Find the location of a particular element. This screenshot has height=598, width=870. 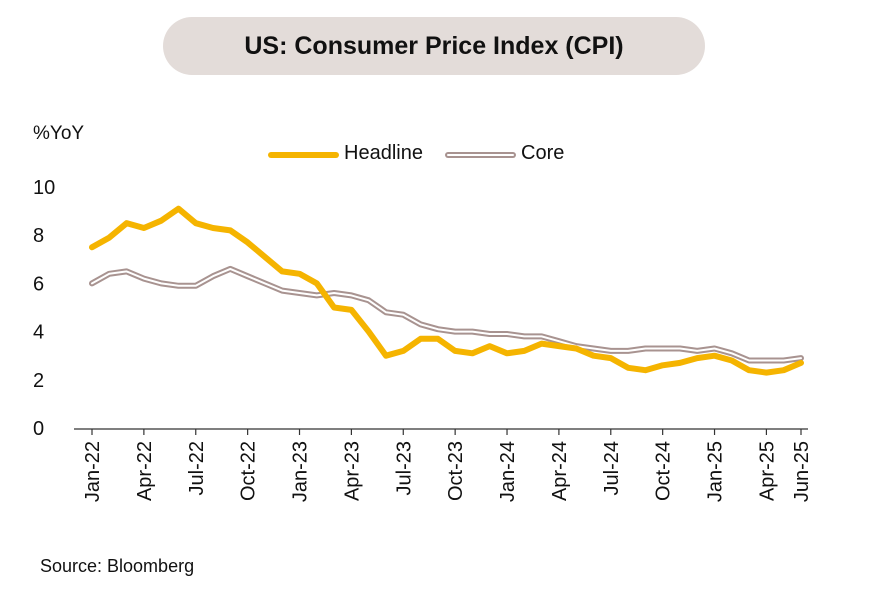

core-line-inner is located at coordinates (446, 314).